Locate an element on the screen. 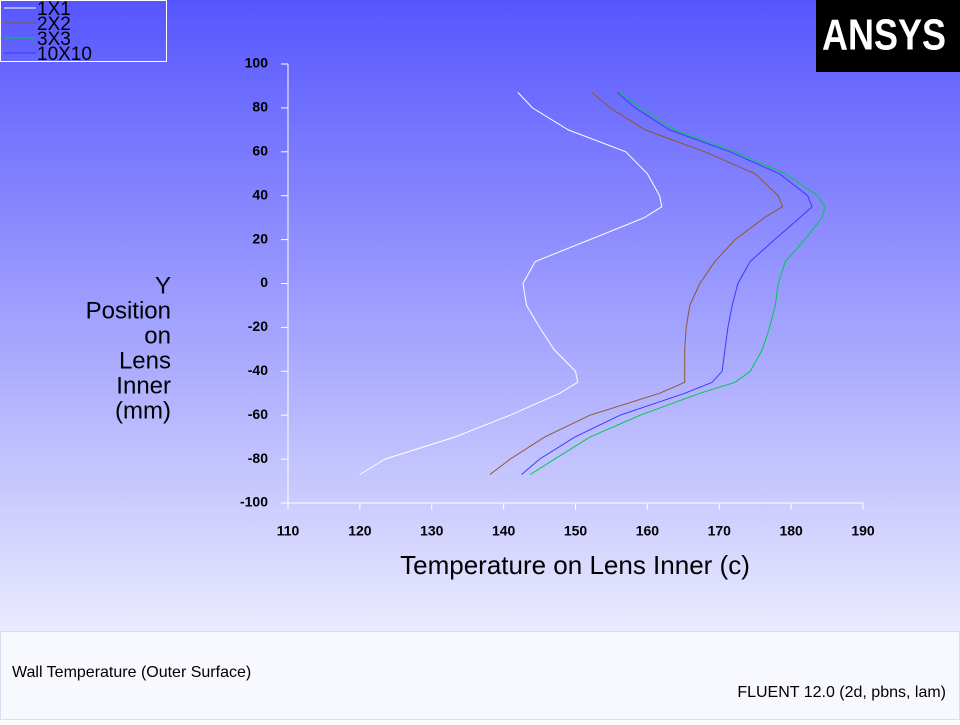 This screenshot has height=725, width=960. x-tick-label: 160 is located at coordinates (648, 531).